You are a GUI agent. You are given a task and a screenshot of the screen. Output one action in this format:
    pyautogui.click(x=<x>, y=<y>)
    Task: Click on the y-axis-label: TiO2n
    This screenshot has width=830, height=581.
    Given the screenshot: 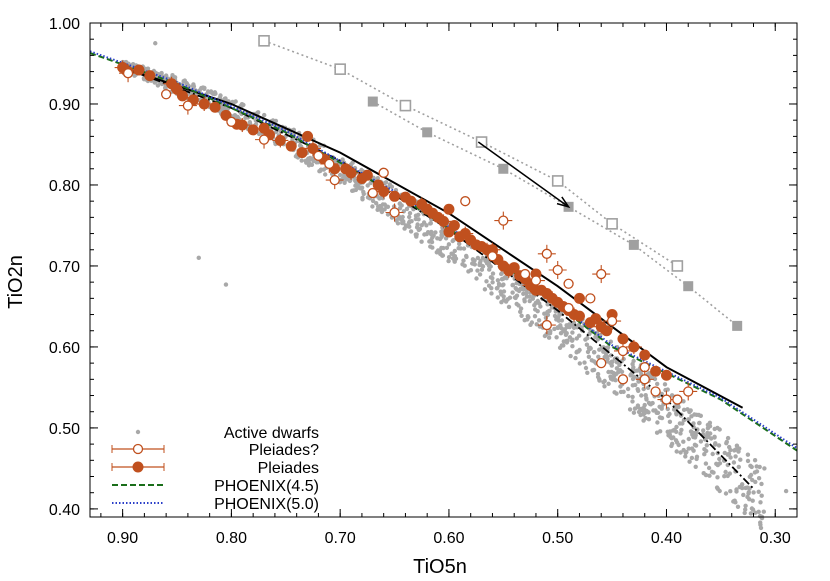 What is the action you would take?
    pyautogui.click(x=16, y=282)
    